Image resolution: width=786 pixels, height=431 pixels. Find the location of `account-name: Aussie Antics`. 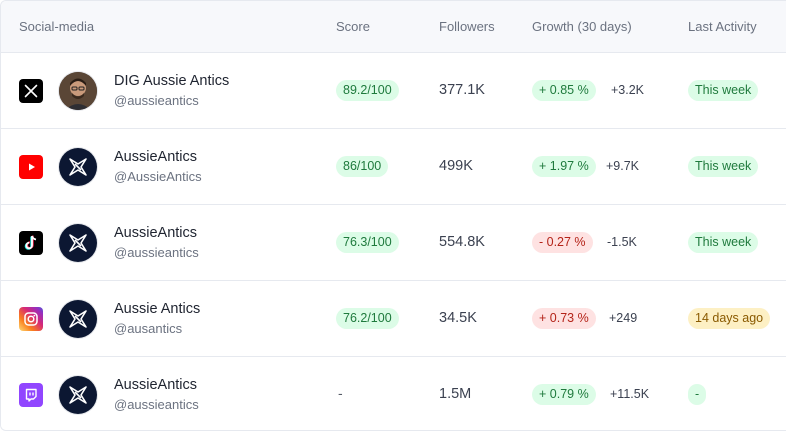

account-name: Aussie Antics is located at coordinates (157, 309).